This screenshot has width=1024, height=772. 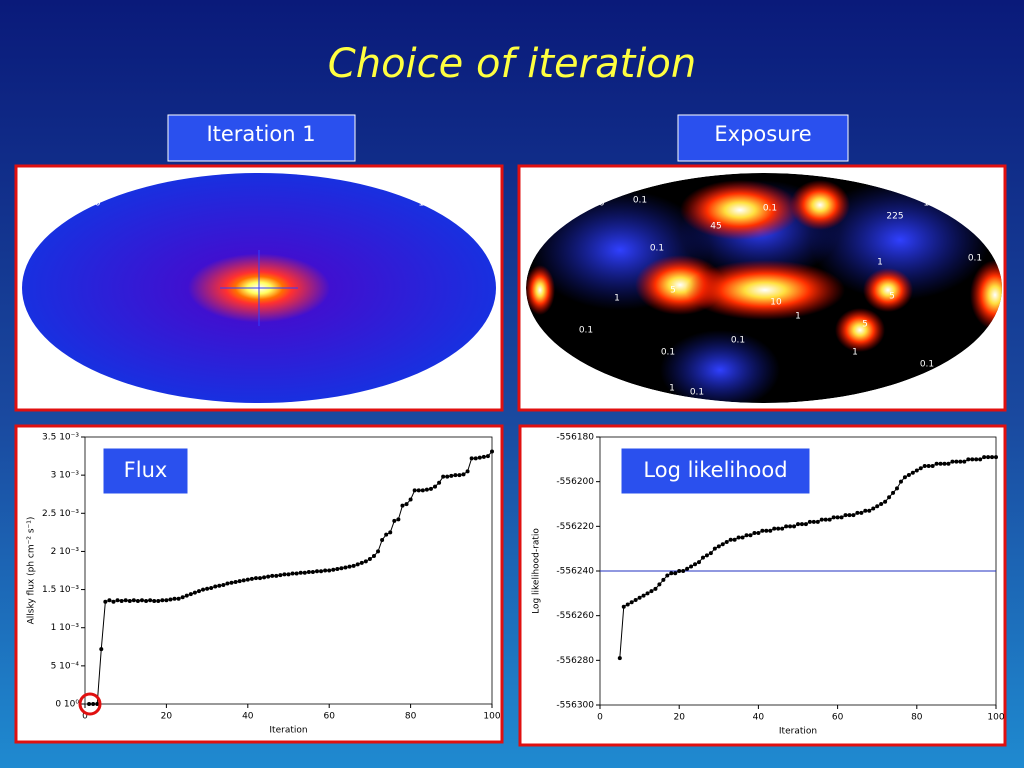 I want to click on y-tick-label: -556260, so click(x=575, y=616).